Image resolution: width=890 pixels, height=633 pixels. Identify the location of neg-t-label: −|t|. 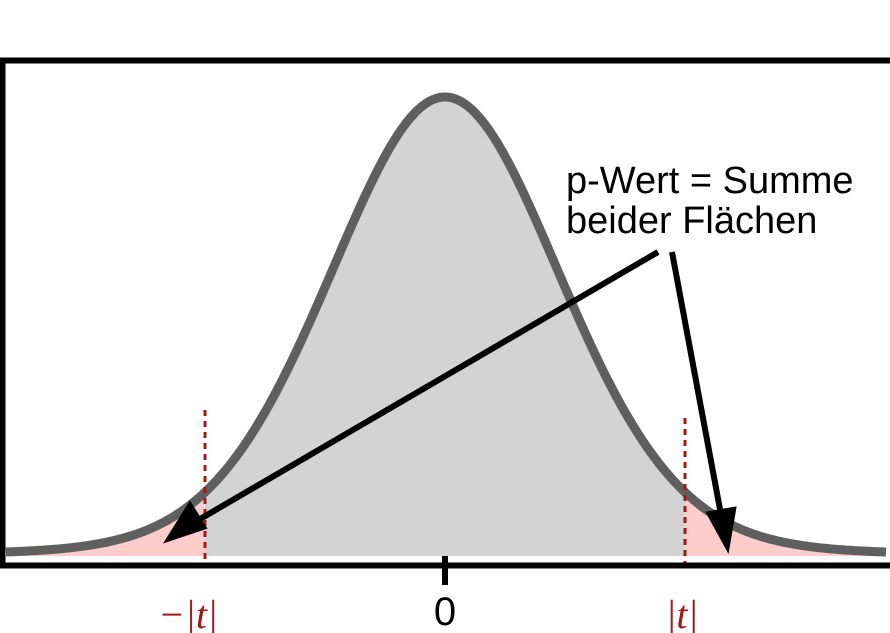
(188, 612).